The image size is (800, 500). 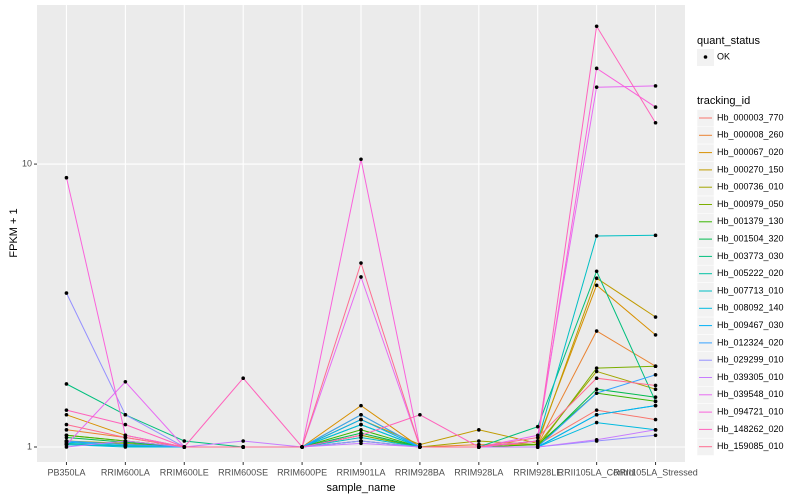 I want to click on x-tick-label: RRII105LA_Control, so click(x=597, y=472).